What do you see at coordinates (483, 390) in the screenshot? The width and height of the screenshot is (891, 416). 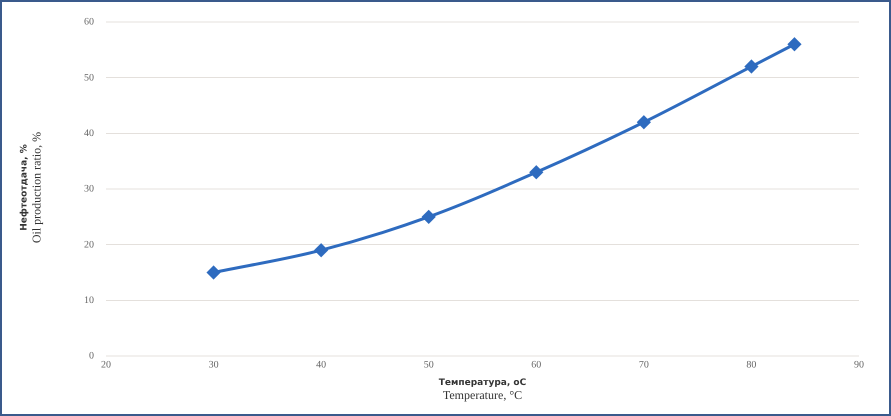 I see `x-axis-title: Температура, оС Temperature, °C` at bounding box center [483, 390].